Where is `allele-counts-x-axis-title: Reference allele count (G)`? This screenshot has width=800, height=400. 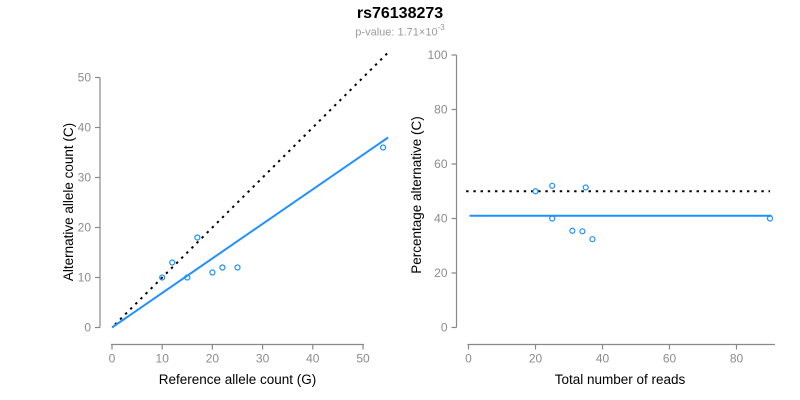
allele-counts-x-axis-title: Reference allele count (G) is located at coordinates (238, 379).